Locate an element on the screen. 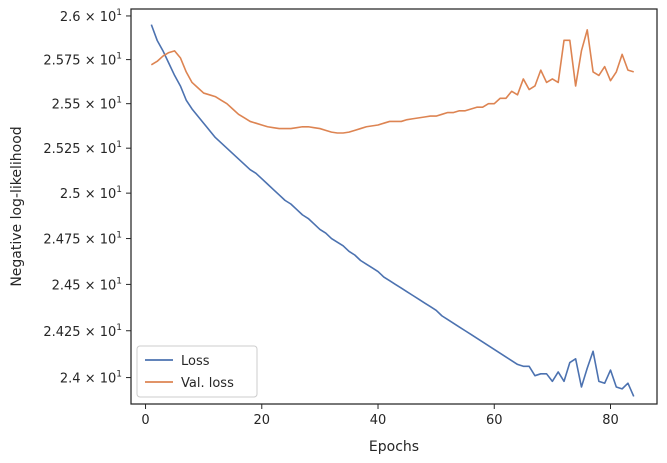 The image size is (667, 463). y-tick-label: 2.4 × 10¹ is located at coordinates (91, 378).